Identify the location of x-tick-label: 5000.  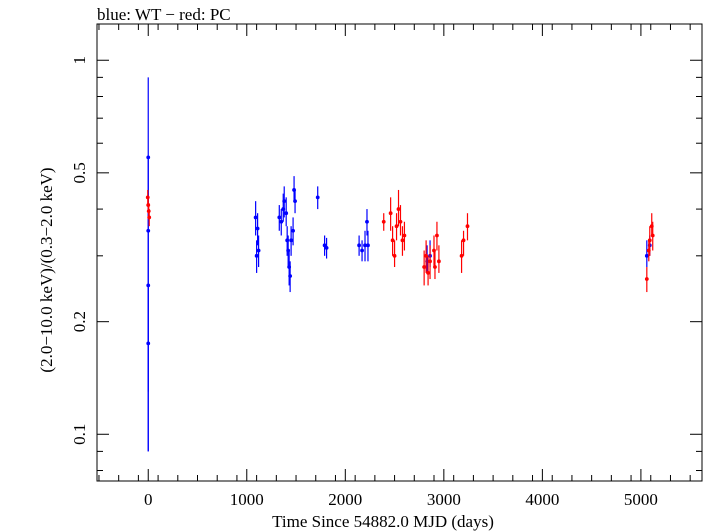
(641, 499).